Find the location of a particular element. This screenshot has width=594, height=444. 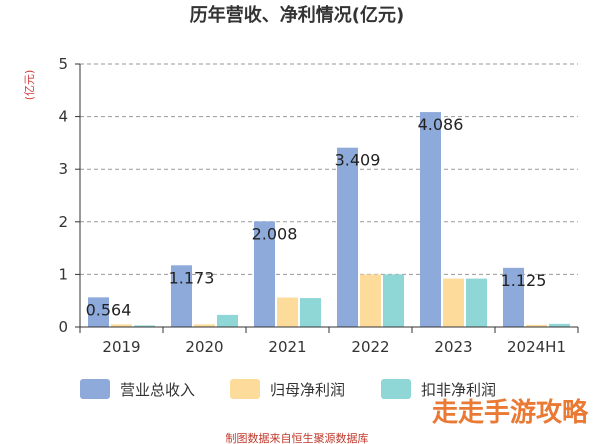

legend: 营业总收入 归母净利润 扣非净利润 is located at coordinates (288, 389).